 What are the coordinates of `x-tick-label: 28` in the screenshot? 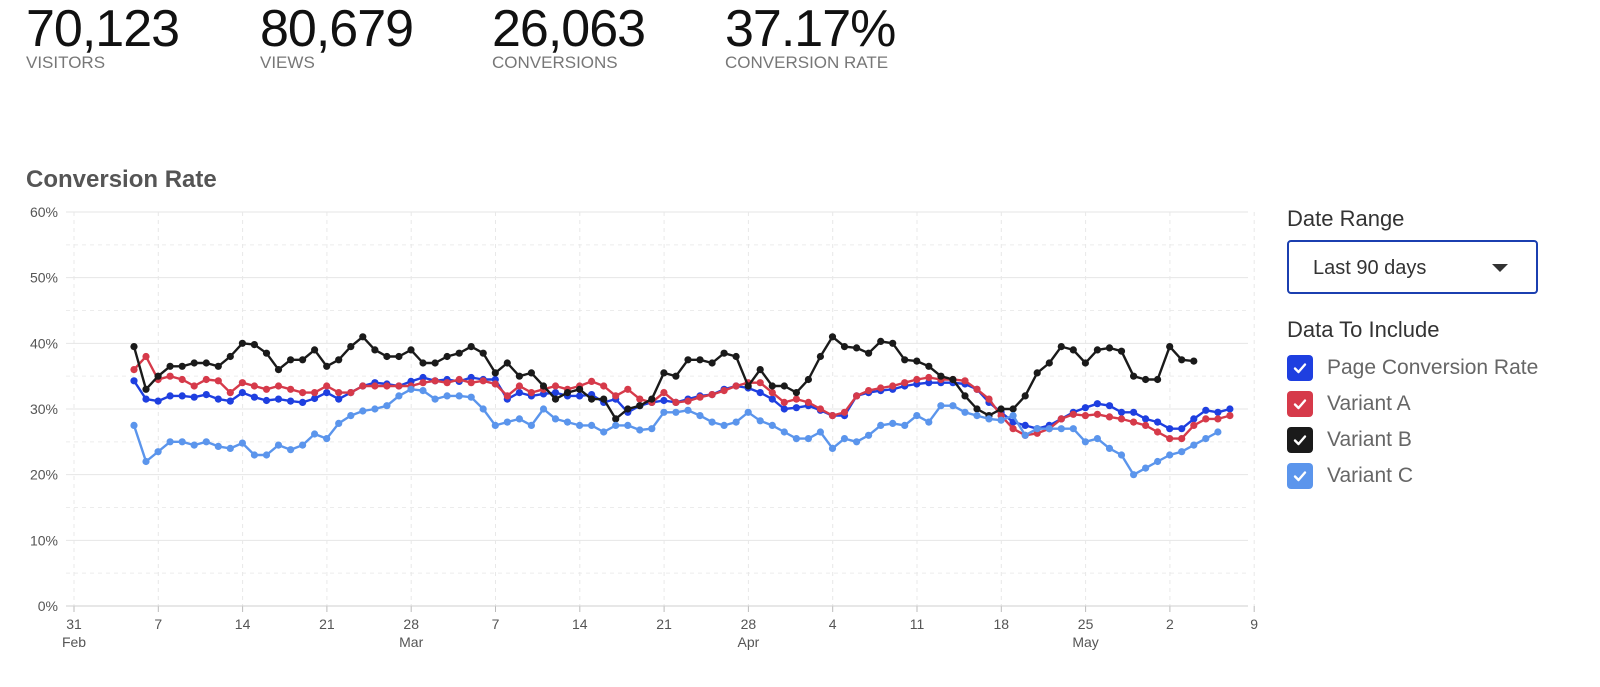 It's located at (411, 624).